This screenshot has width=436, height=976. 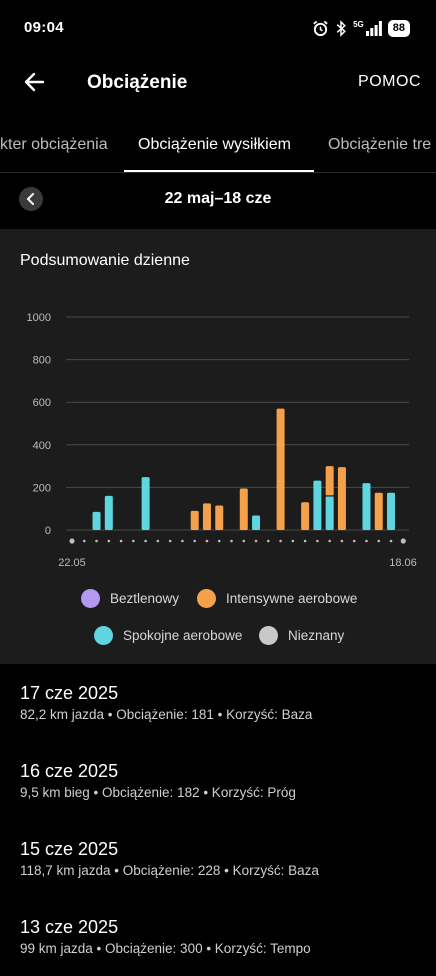 I want to click on legend-unknown-label: Nieznany, so click(x=316, y=635).